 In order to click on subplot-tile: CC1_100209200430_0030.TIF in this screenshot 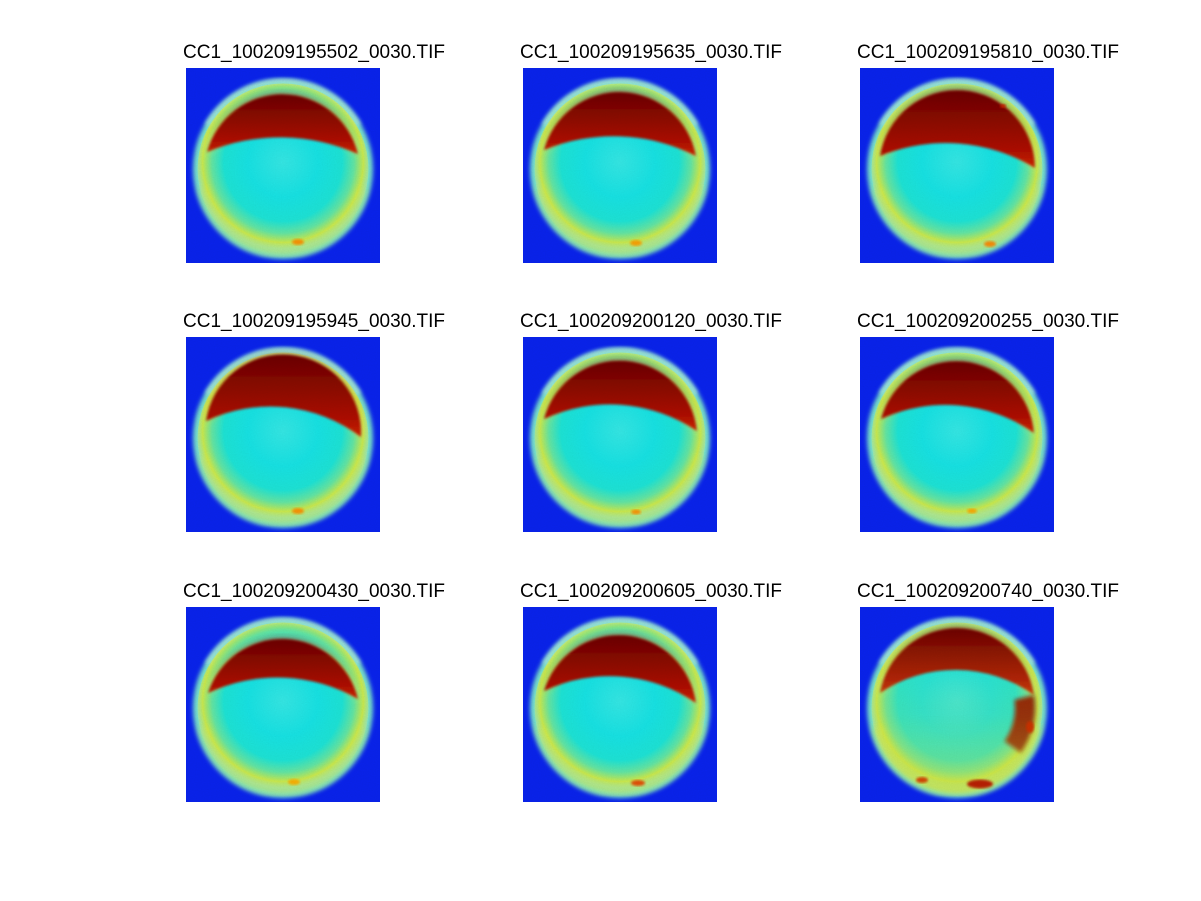, I will do `click(314, 691)`.